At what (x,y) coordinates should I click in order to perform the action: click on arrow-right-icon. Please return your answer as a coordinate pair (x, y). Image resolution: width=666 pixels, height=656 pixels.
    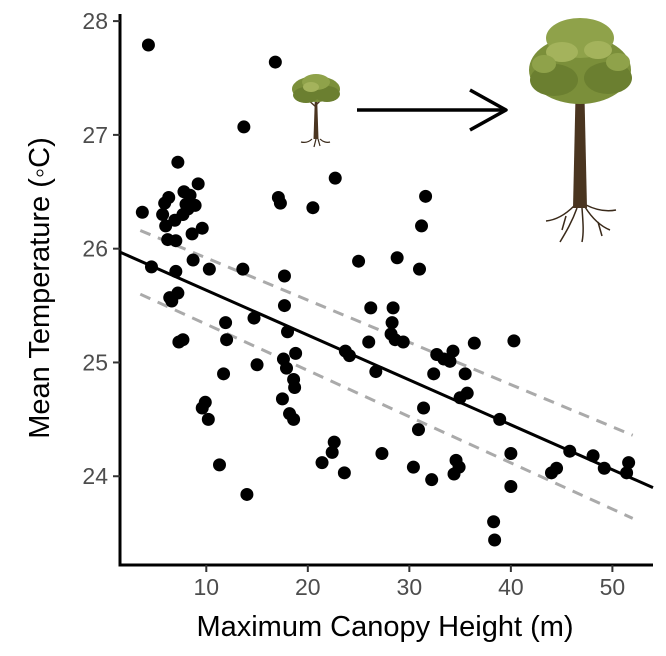
    Looking at the image, I should click on (432, 110).